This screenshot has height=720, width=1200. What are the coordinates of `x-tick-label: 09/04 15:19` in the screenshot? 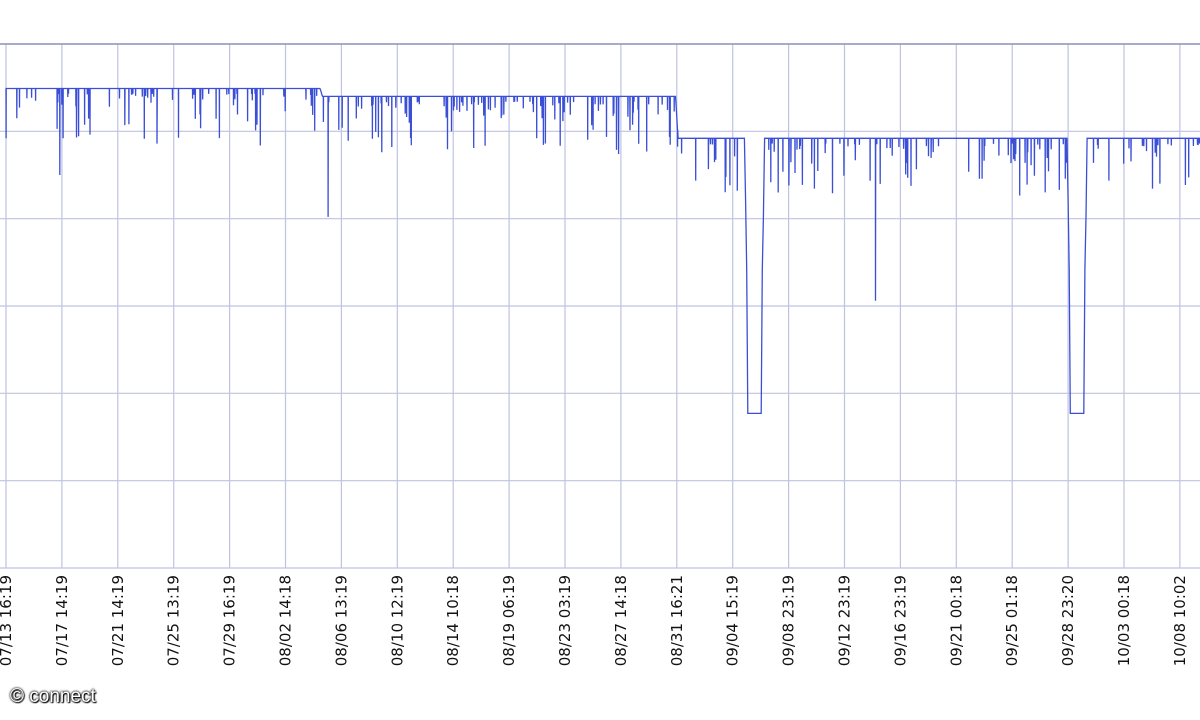 It's located at (733, 620).